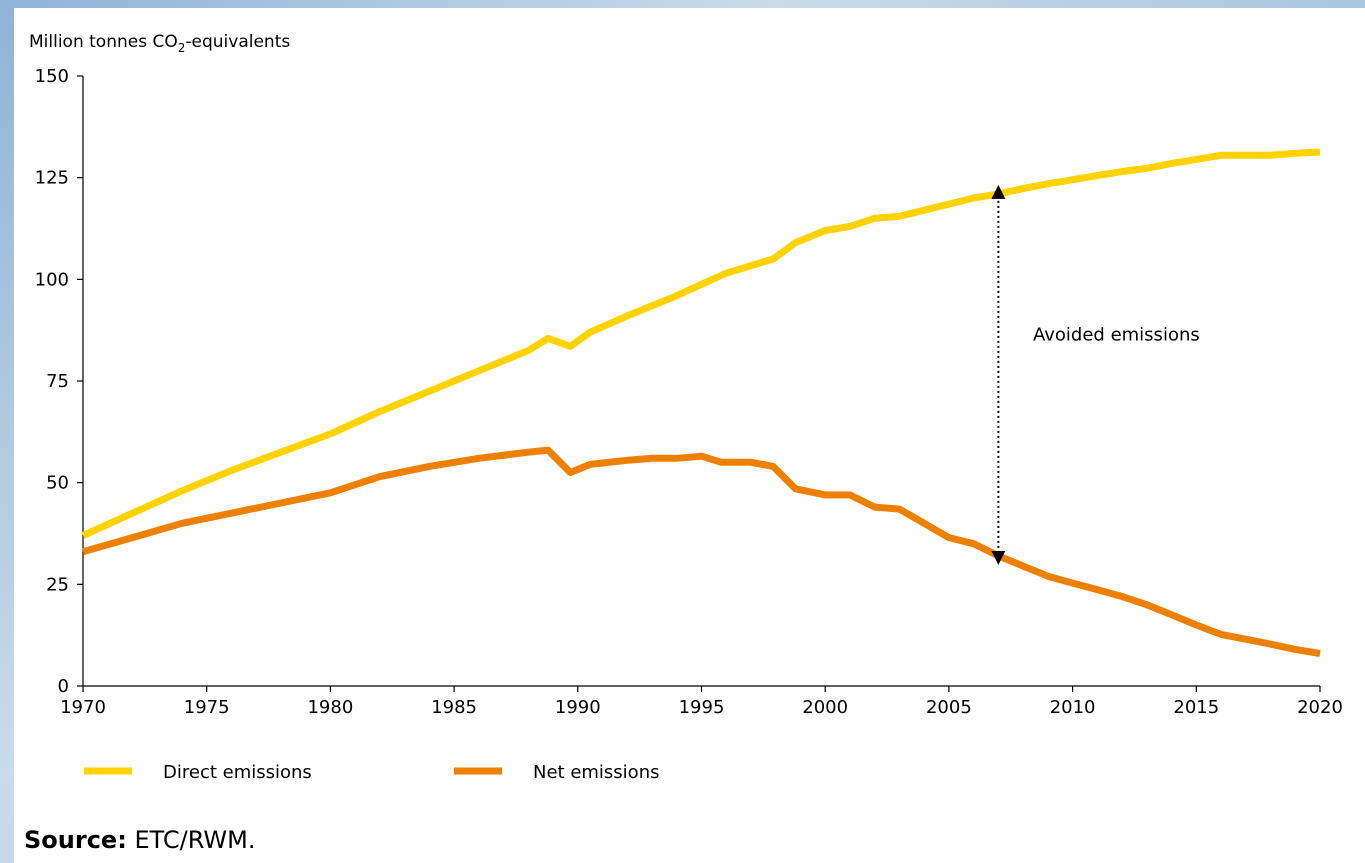  Describe the element at coordinates (1196, 707) in the screenshot. I see `x-tick-label: 2015` at that location.